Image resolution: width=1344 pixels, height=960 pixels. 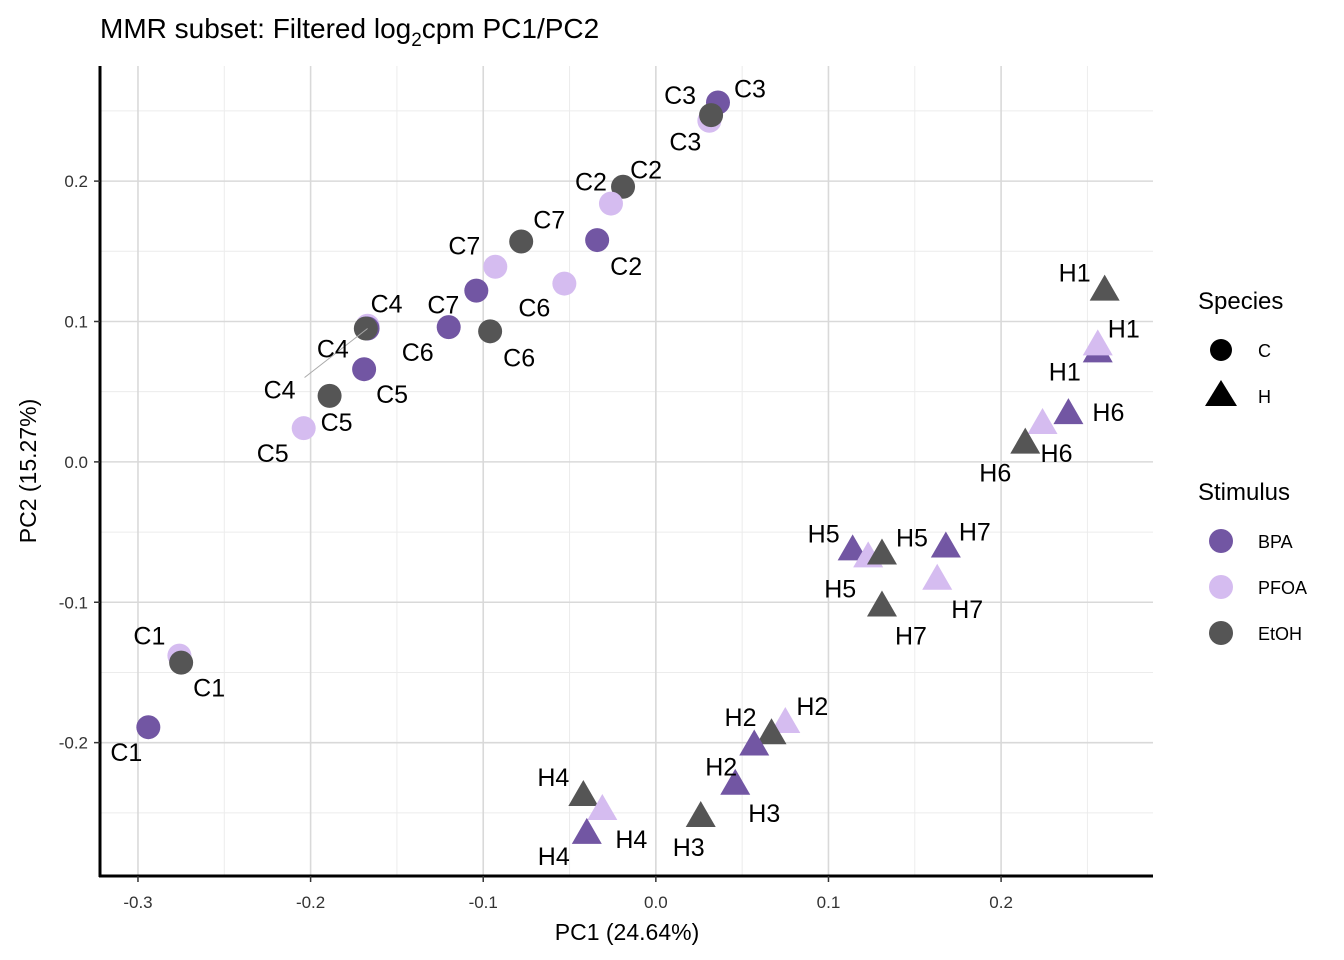 What do you see at coordinates (586, 830) in the screenshot?
I see `point-h4-bpa` at bounding box center [586, 830].